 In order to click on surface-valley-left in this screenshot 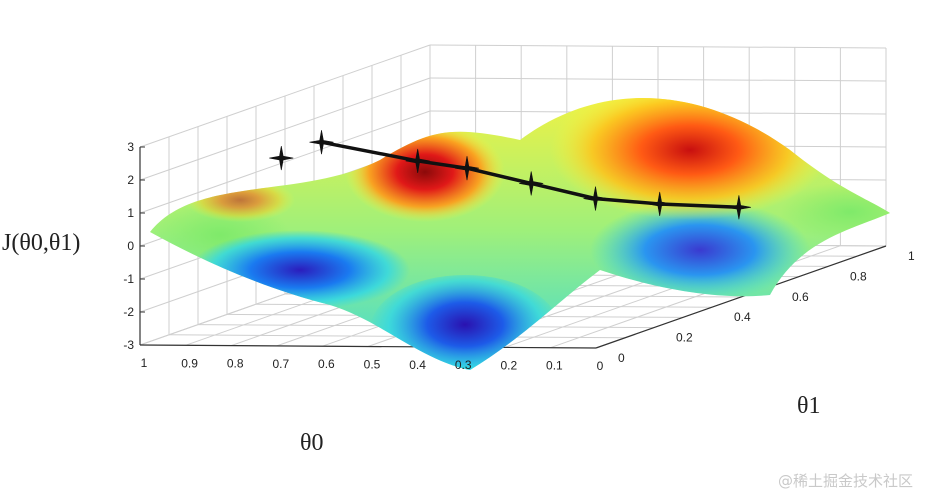, I will do `click(300, 270)`.